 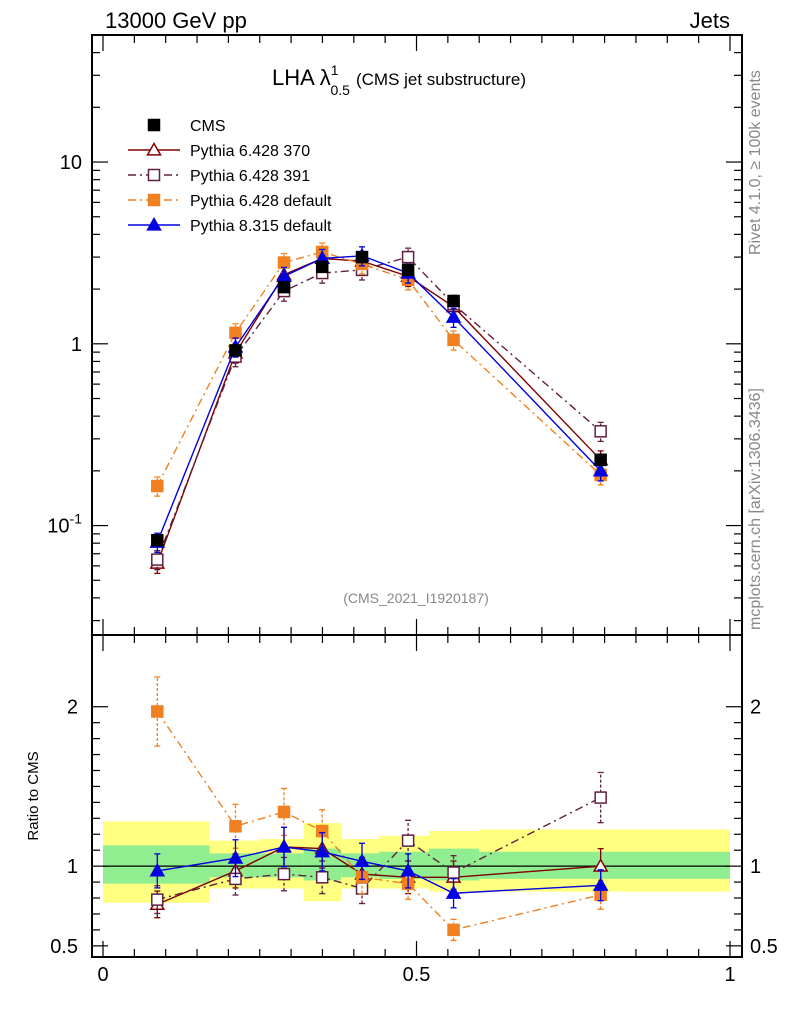 I want to click on ratio-ytick-label-left: 1, so click(x=72, y=867).